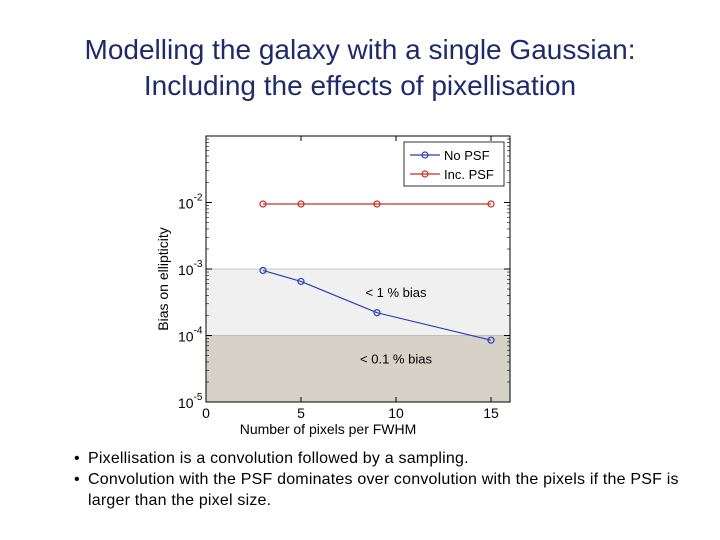 This screenshot has width=720, height=540. Describe the element at coordinates (301, 413) in the screenshot. I see `x-tick-label: 5` at that location.